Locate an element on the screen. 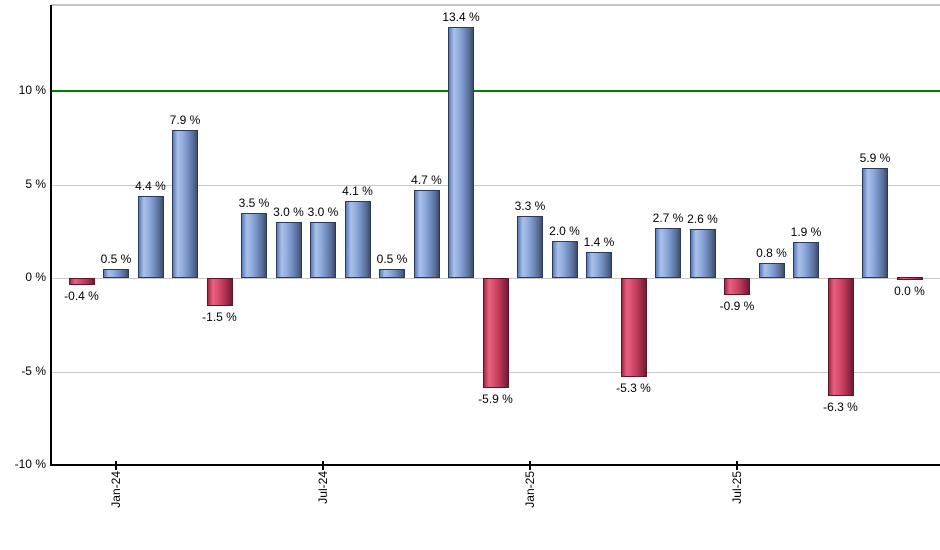 This screenshot has height=550, width=940. bar-value-label-11: 13.4 % is located at coordinates (461, 17).